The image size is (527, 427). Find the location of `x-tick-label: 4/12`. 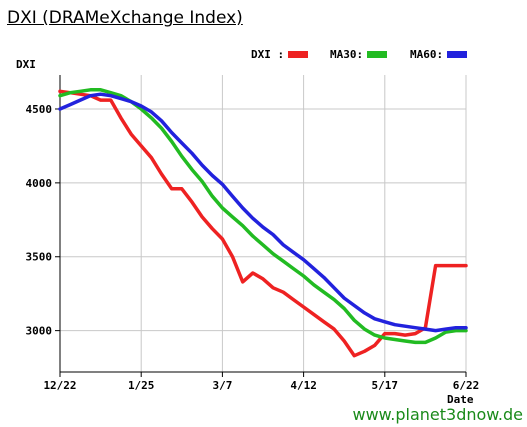

x-tick-label: 4/12 is located at coordinates (303, 385).